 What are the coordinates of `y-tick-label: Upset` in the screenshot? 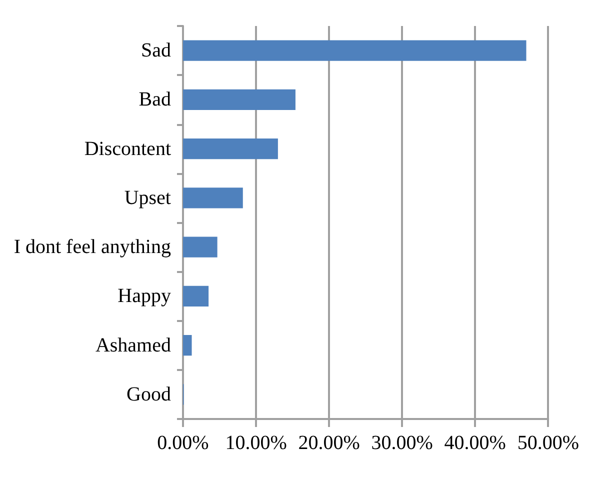 It's located at (148, 197).